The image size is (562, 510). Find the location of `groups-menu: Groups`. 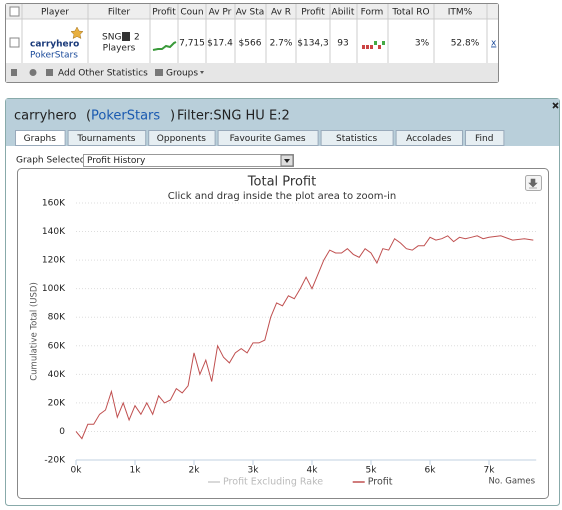

groups-menu: Groups is located at coordinates (182, 74).